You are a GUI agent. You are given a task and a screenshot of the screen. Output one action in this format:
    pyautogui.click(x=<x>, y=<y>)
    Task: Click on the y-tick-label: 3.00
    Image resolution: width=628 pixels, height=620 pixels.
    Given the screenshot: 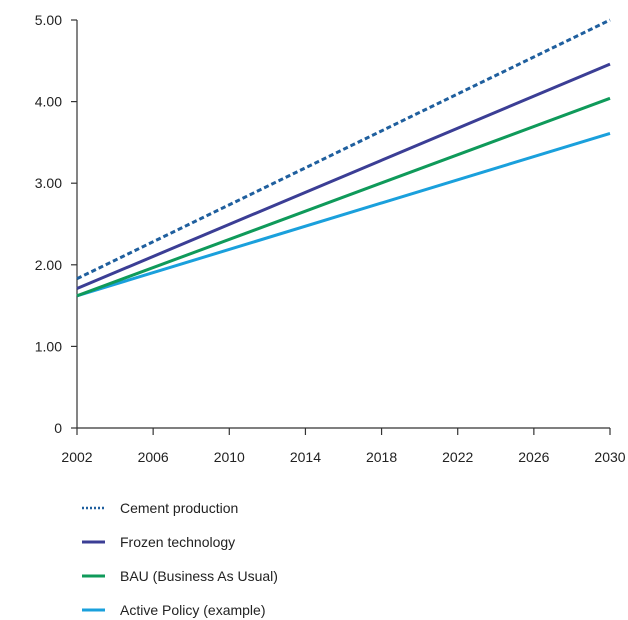 What is the action you would take?
    pyautogui.click(x=48, y=183)
    